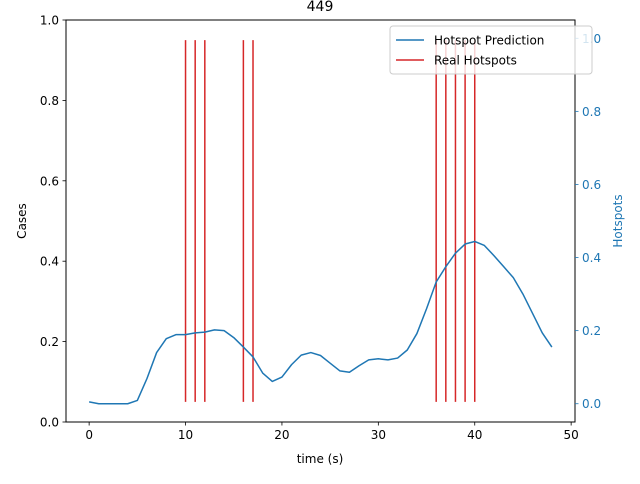  I want to click on x-axis-label: time (s), so click(320, 459).